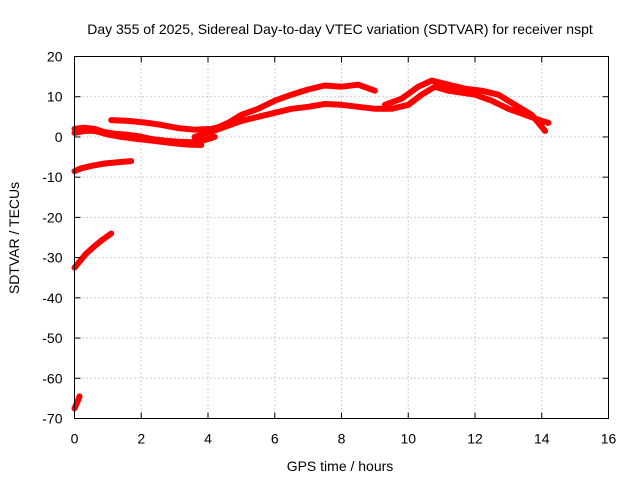  Describe the element at coordinates (52, 177) in the screenshot. I see `y-tick-label: -10` at that location.